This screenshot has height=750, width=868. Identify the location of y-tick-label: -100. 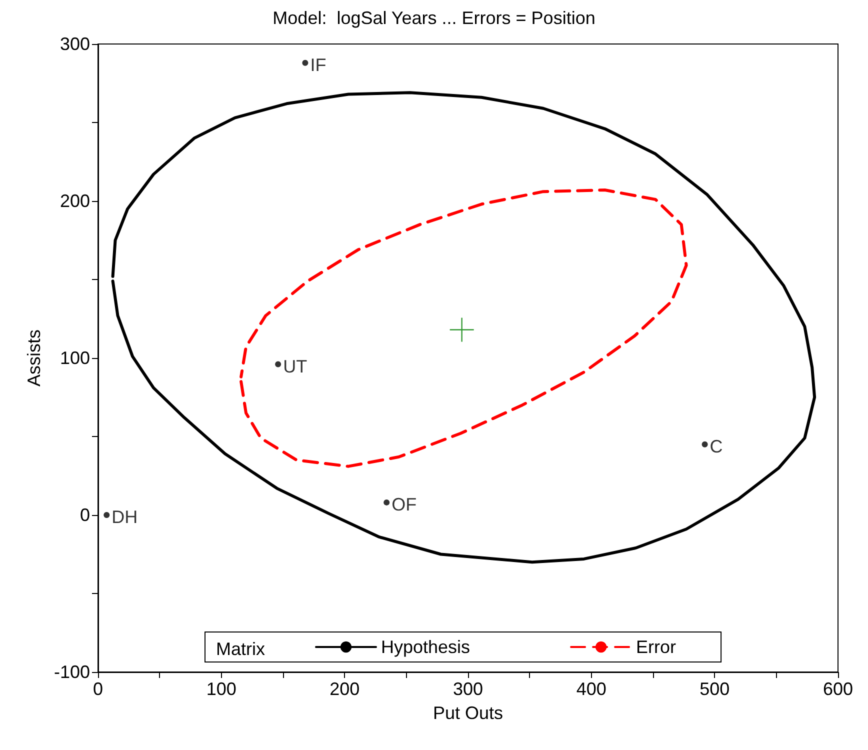
(72, 672).